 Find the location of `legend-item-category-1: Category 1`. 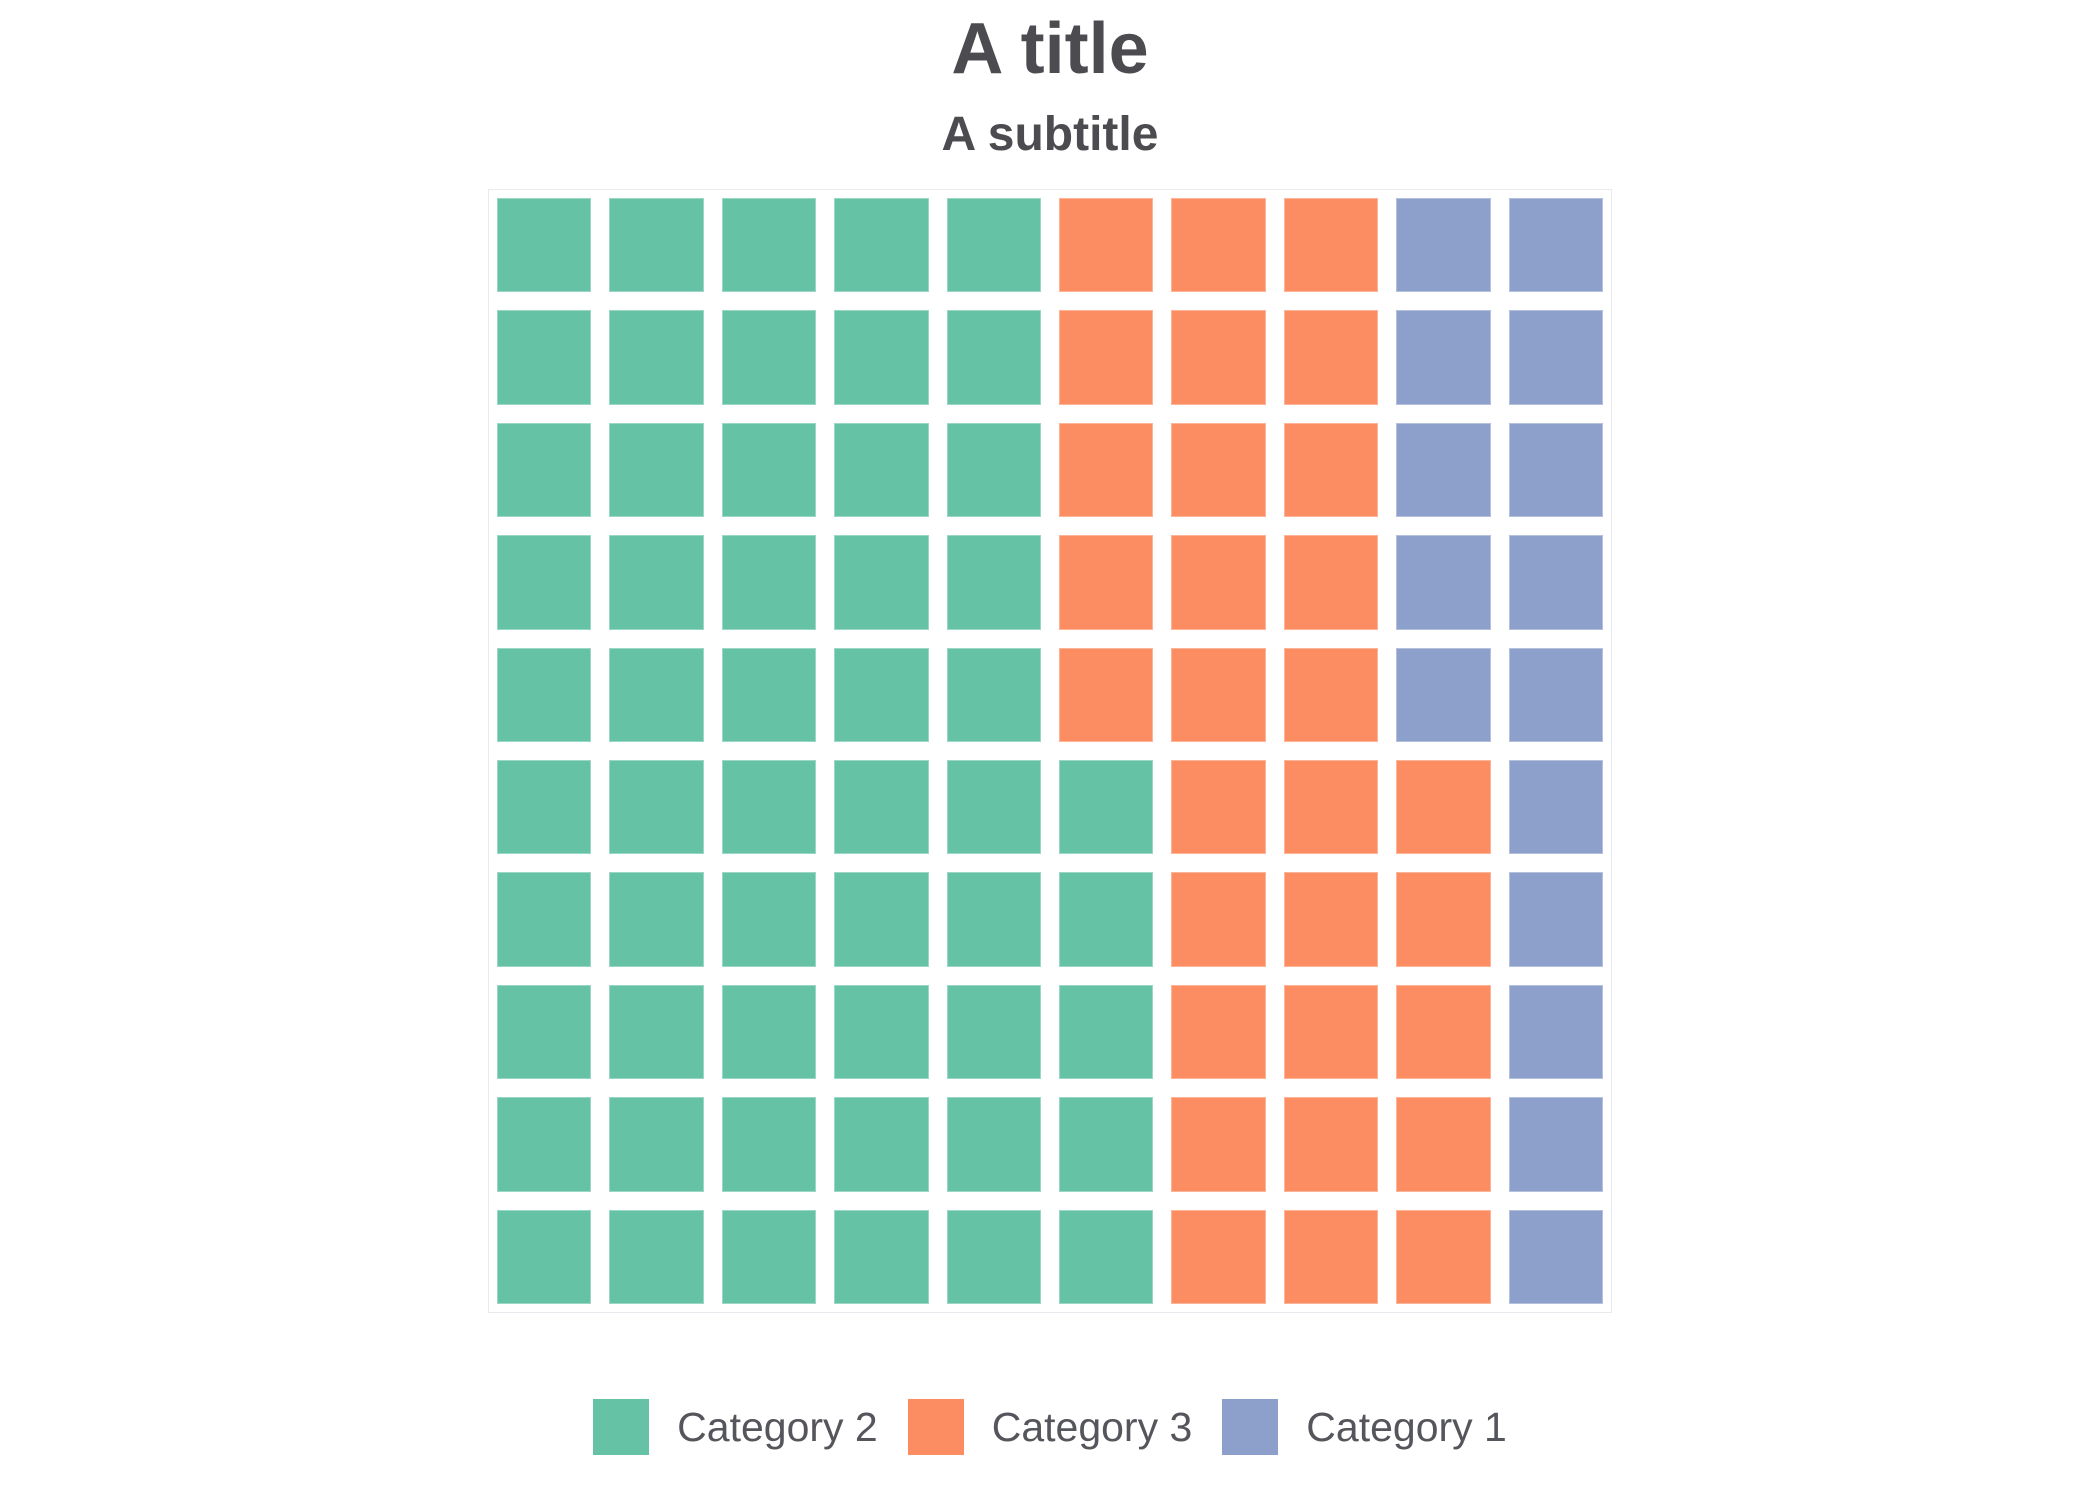

legend-item-category-1: Category 1 is located at coordinates (1364, 1427).